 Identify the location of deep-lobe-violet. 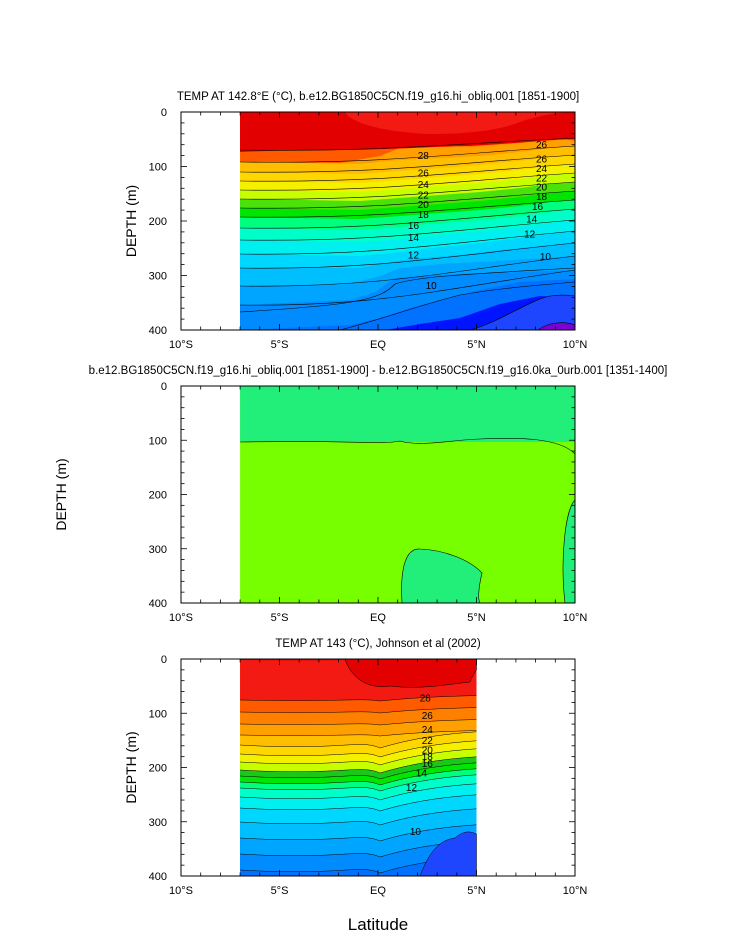
(556, 326).